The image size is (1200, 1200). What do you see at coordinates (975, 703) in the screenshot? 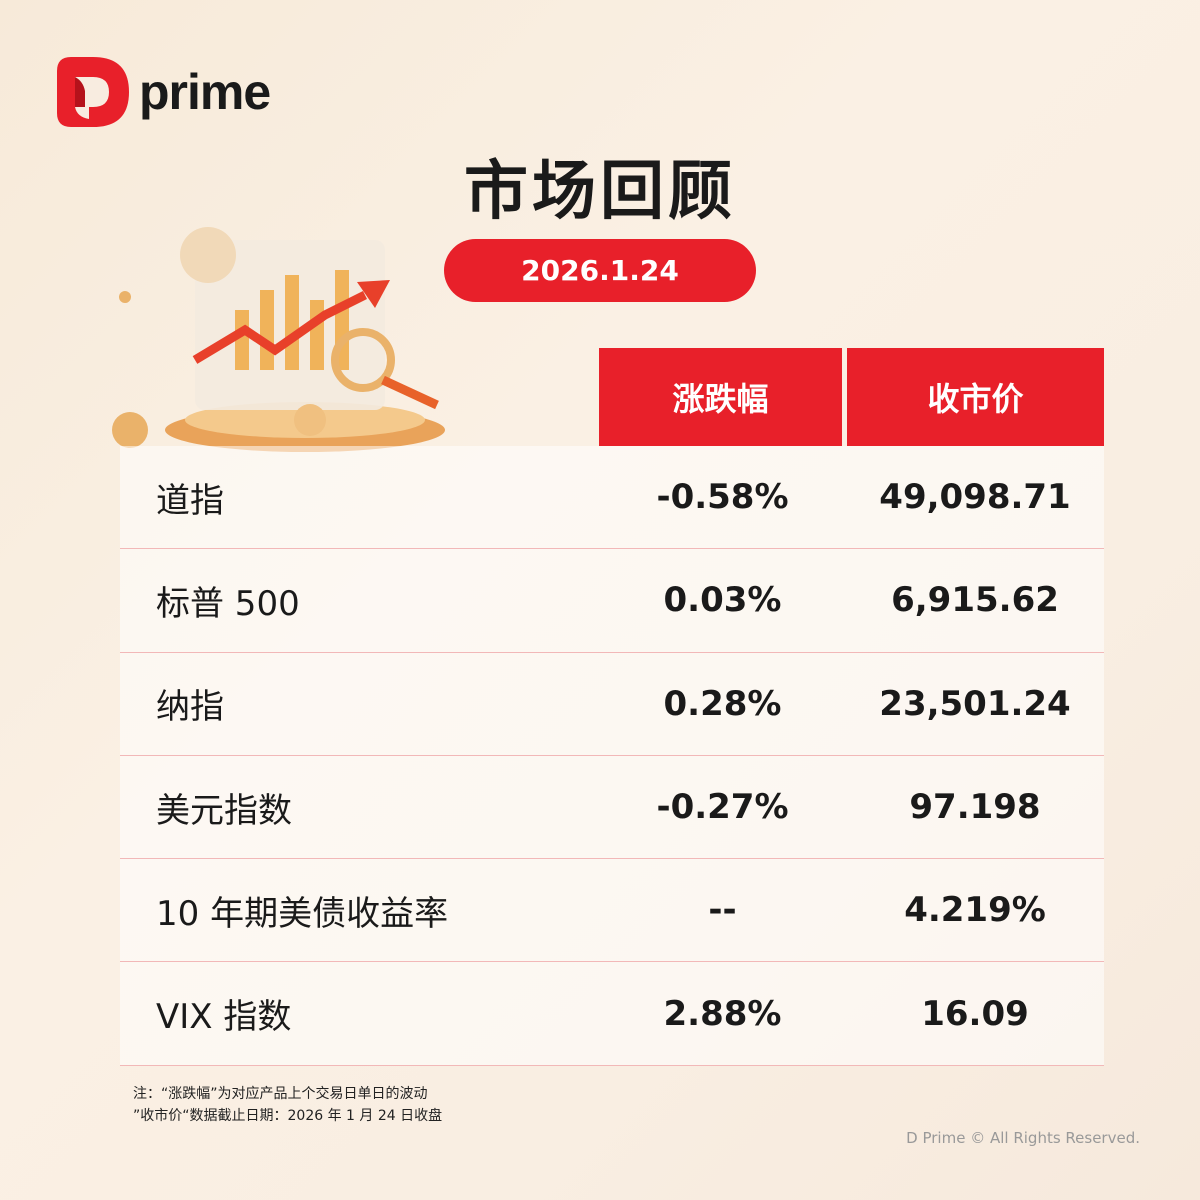
I see `close-value: 23,501.24` at bounding box center [975, 703].